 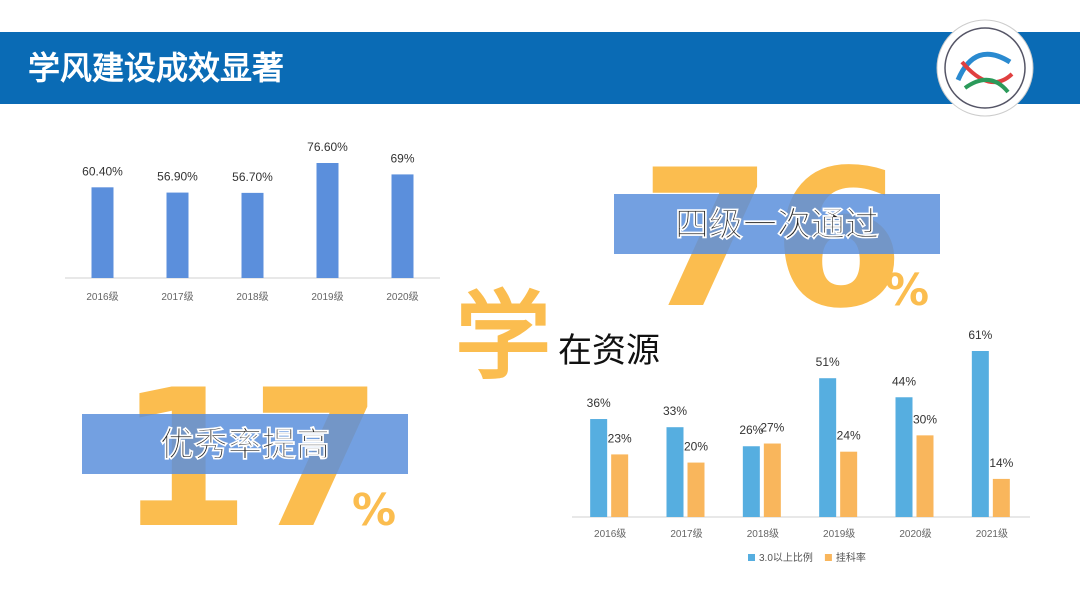 I want to click on header-bar, so click(x=540, y=68).